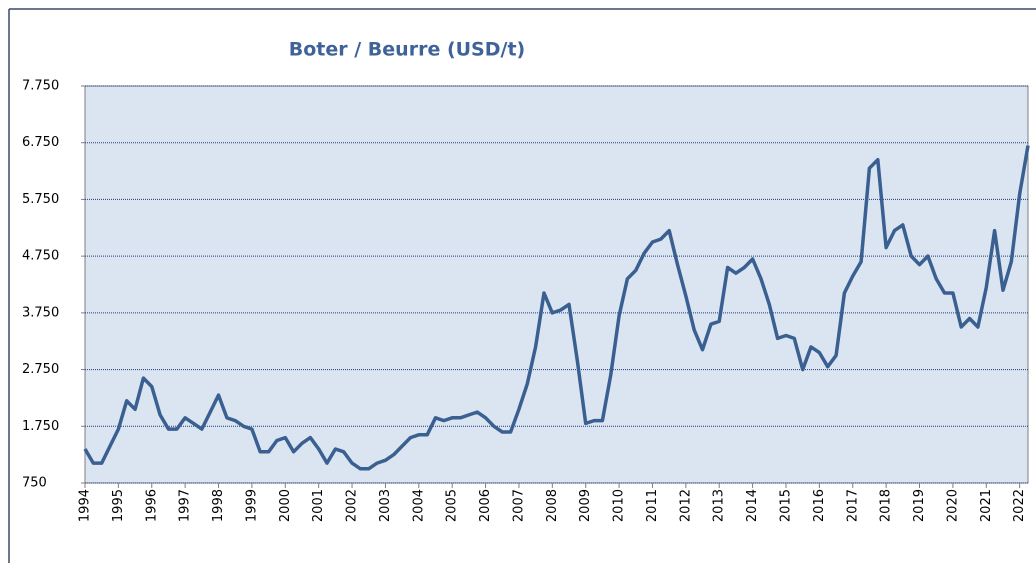  What do you see at coordinates (752, 505) in the screenshot?
I see `x-tick-label: 2014` at bounding box center [752, 505].